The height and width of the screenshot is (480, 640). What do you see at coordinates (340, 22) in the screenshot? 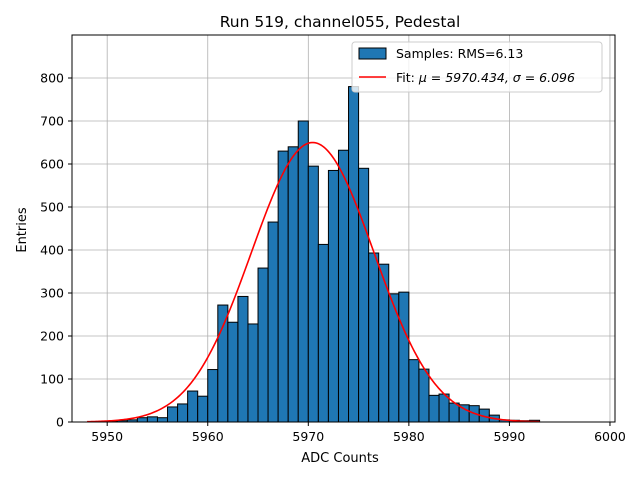
I see `chart-title: Run 519, channel055, Pedestal` at bounding box center [340, 22].